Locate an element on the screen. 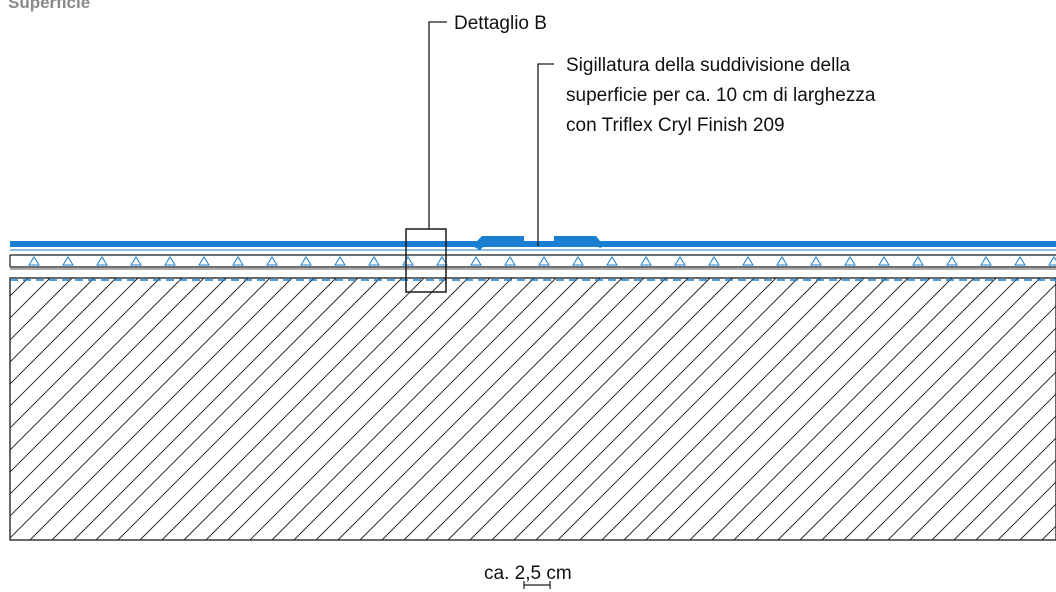 This screenshot has width=1056, height=592. detail-b-label: Dettaglio B is located at coordinates (500, 23).